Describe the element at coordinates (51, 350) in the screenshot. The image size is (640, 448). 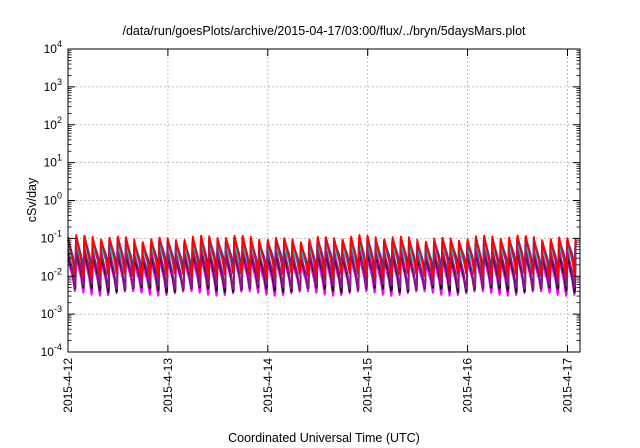
I see `y-tick-label: 10⁻⁴` at that location.